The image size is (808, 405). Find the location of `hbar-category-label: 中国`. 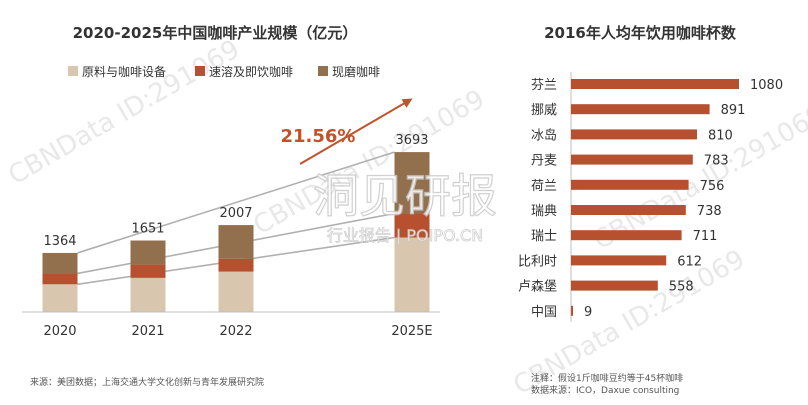

hbar-category-label: 中国 is located at coordinates (544, 312).